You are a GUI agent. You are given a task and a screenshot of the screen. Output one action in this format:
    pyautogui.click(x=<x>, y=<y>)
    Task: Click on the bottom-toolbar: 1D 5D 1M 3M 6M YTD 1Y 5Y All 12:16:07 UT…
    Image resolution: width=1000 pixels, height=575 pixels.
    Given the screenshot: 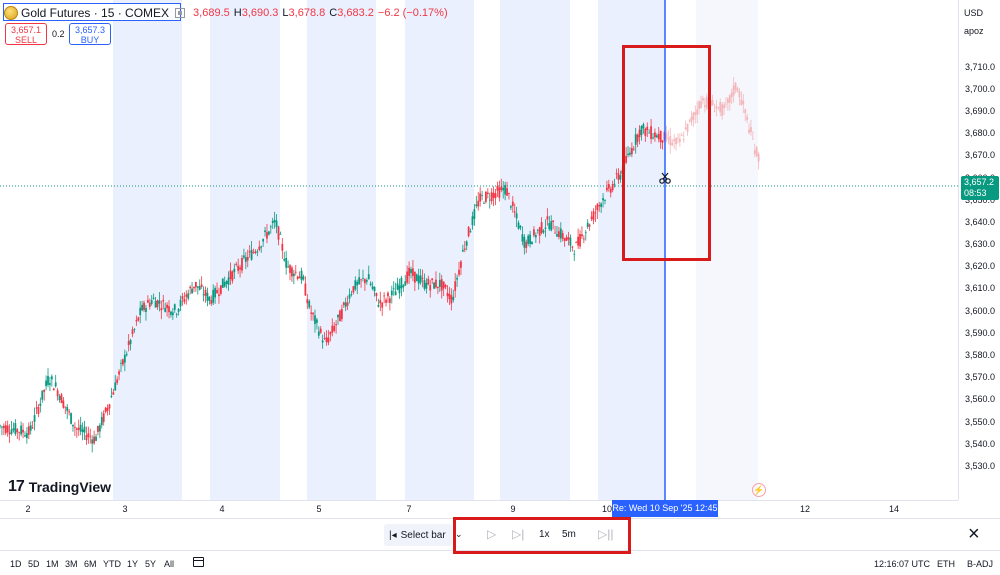 What is the action you would take?
    pyautogui.click(x=500, y=562)
    